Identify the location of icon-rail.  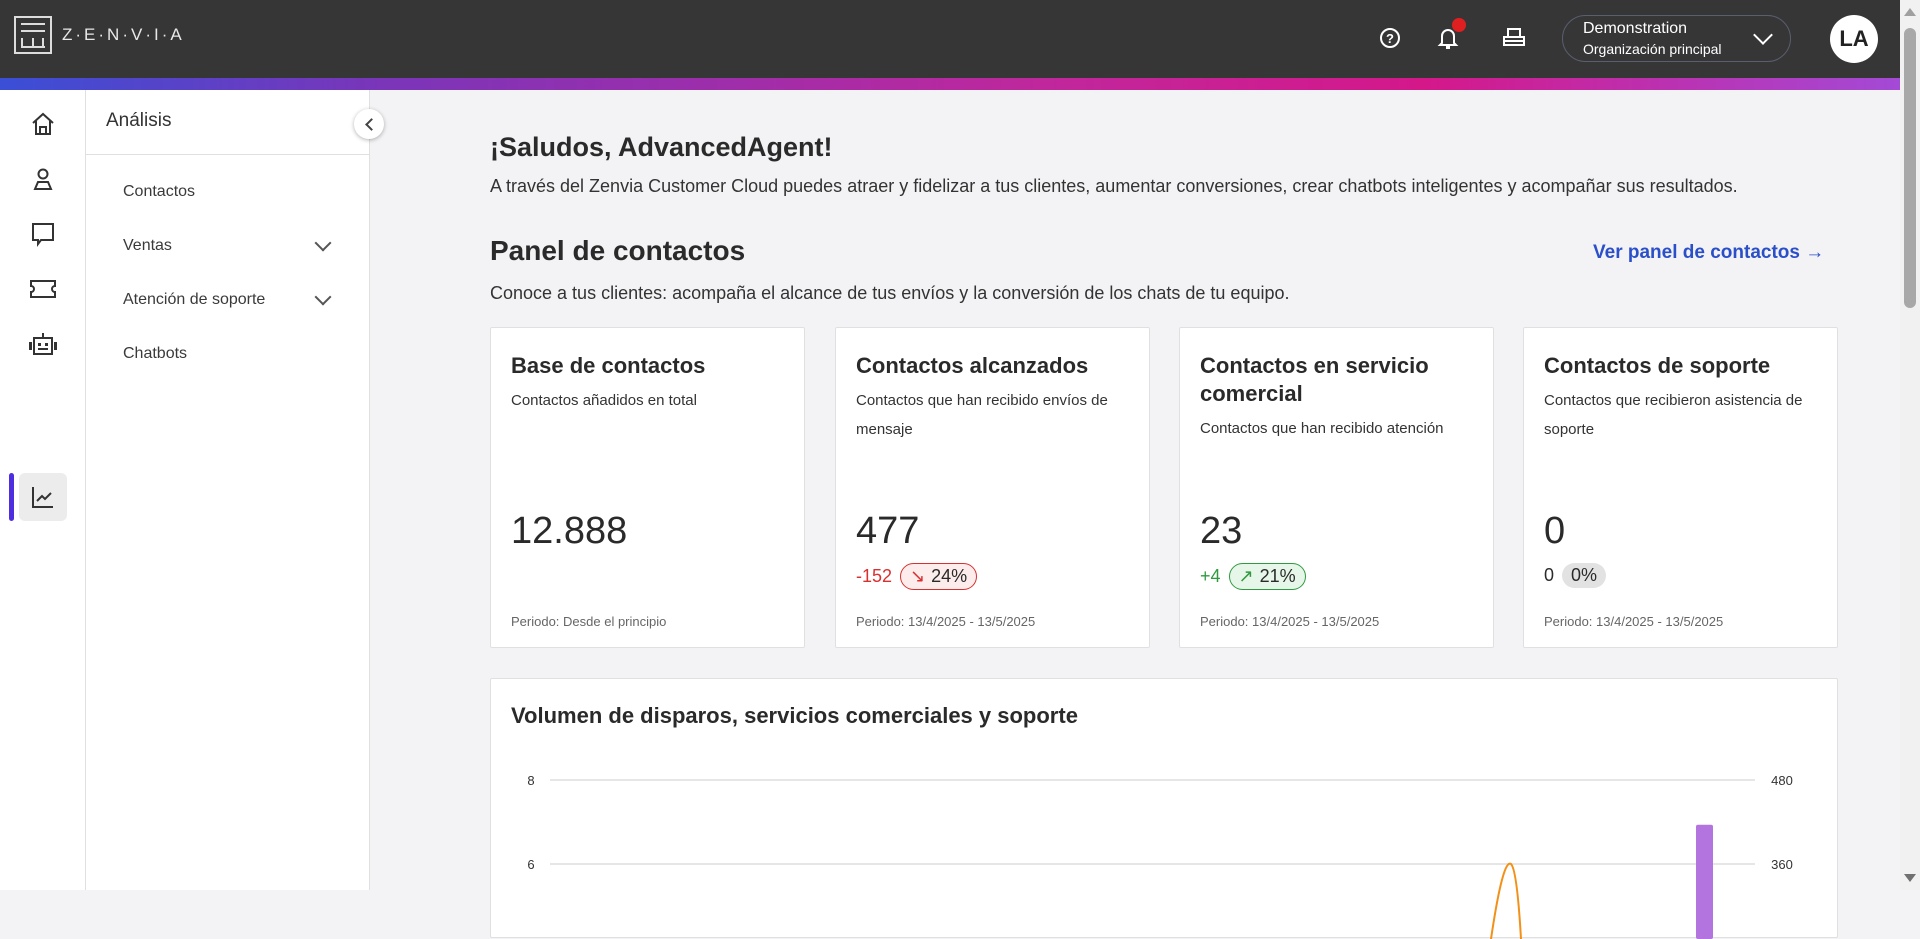
(43, 490).